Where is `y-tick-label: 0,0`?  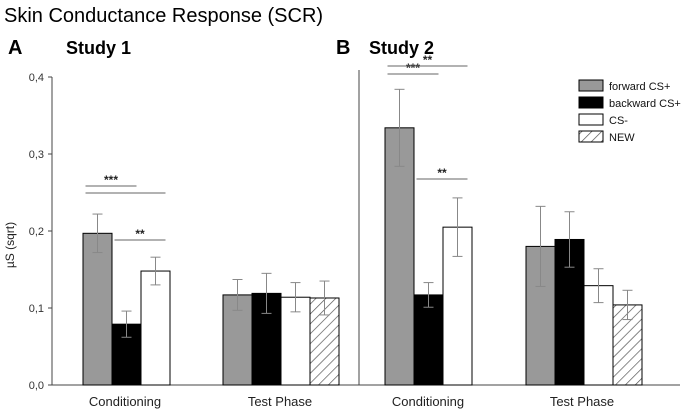 y-tick-label: 0,0 is located at coordinates (36, 386).